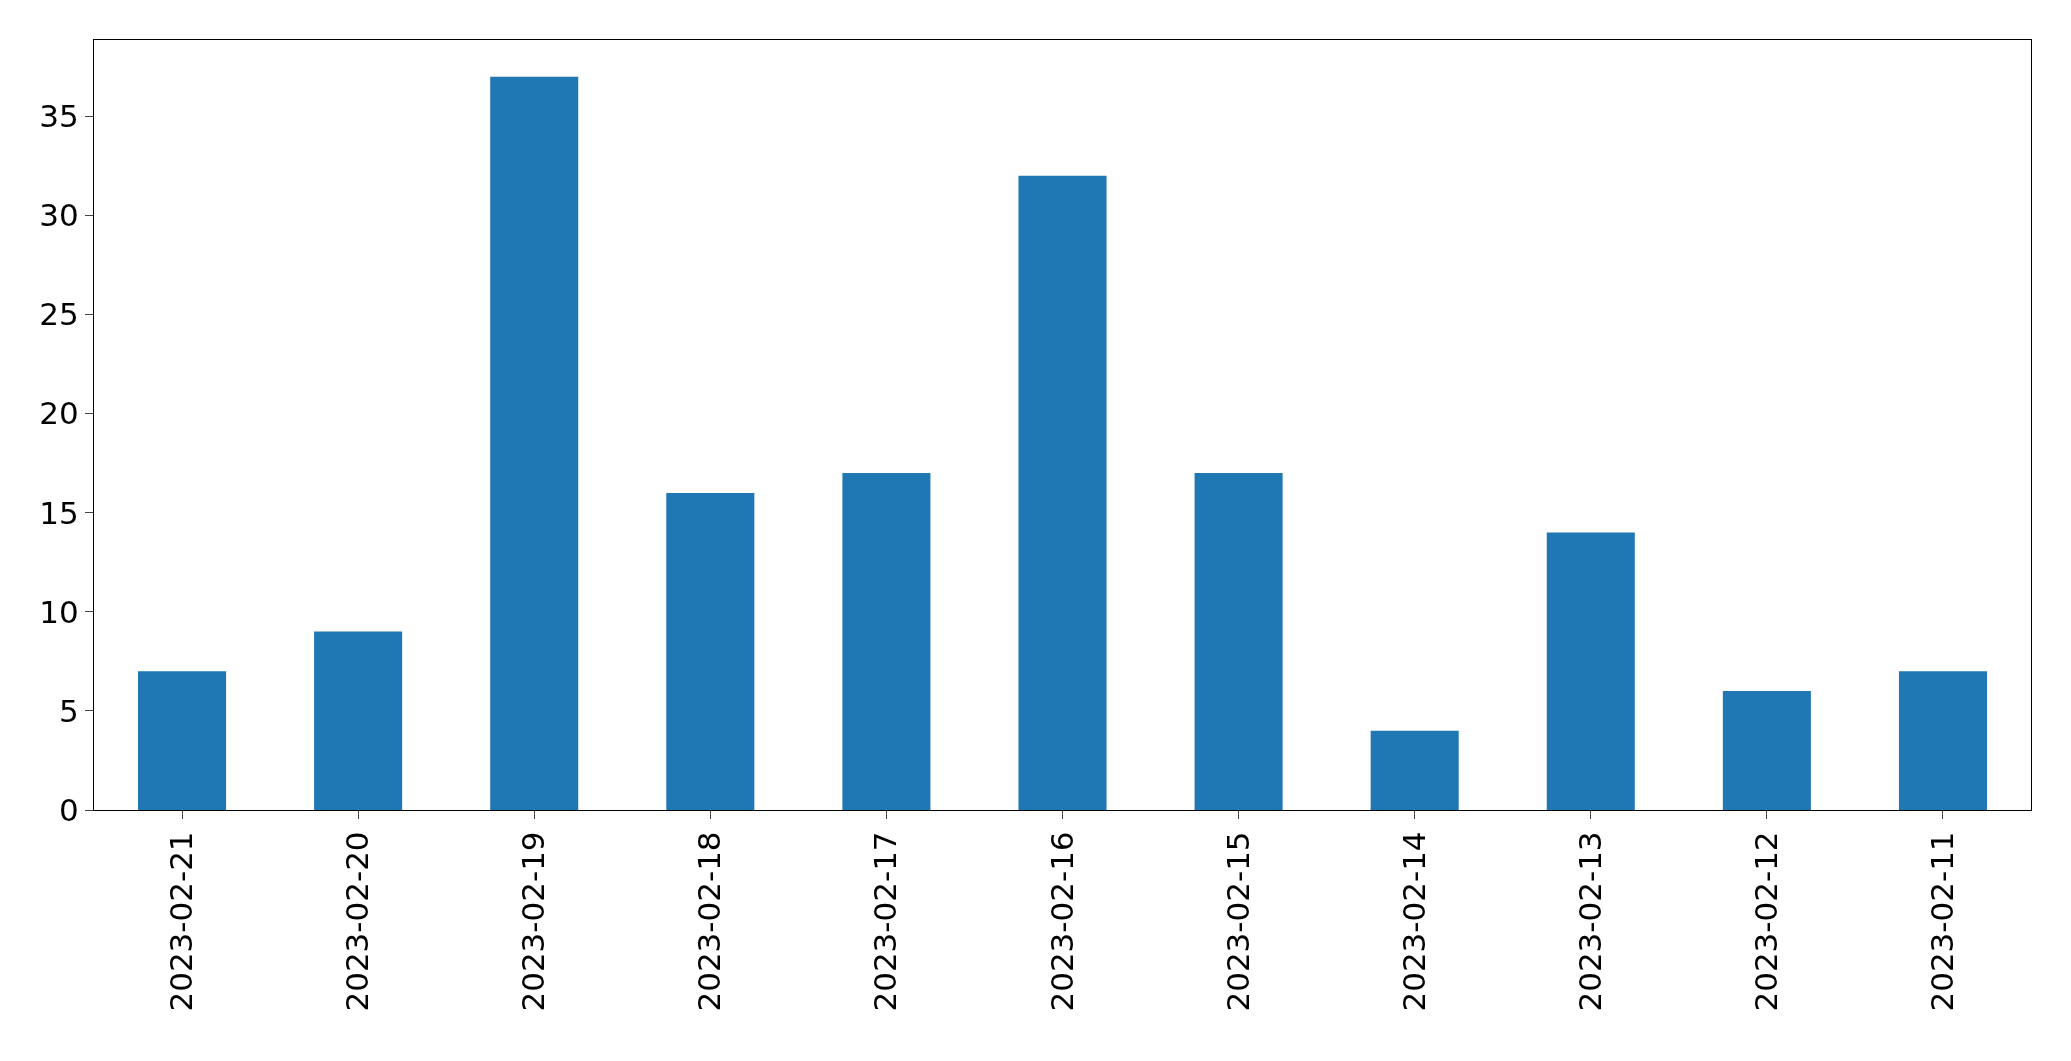 Image resolution: width=2071 pixels, height=1061 pixels. I want to click on y-tick-label: 5, so click(69, 710).